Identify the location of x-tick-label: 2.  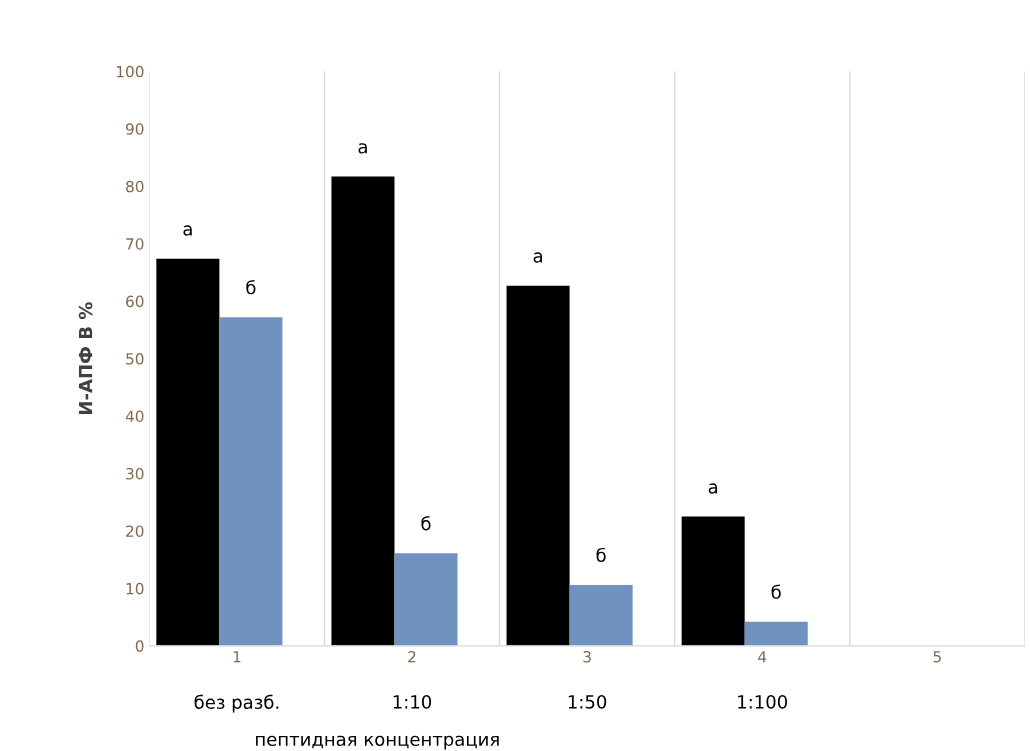
(412, 656).